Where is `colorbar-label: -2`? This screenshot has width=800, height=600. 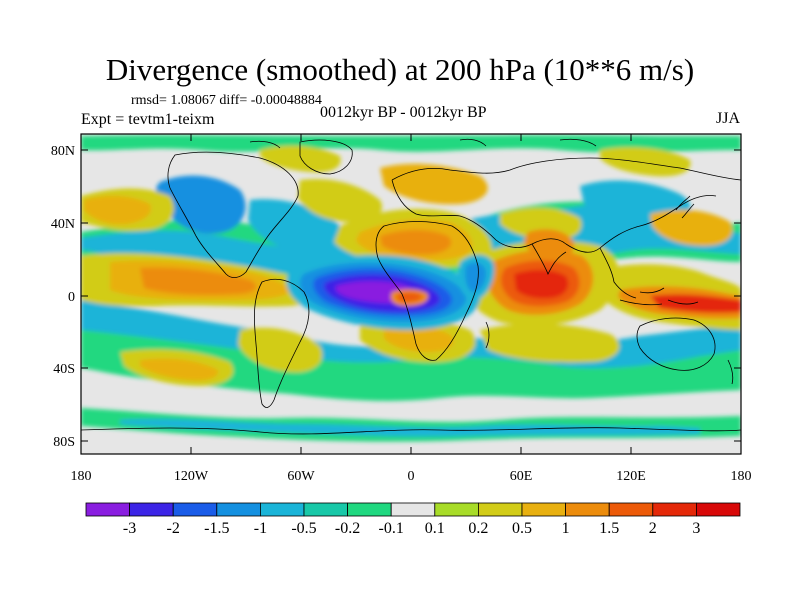
colorbar-label: -2 is located at coordinates (173, 528).